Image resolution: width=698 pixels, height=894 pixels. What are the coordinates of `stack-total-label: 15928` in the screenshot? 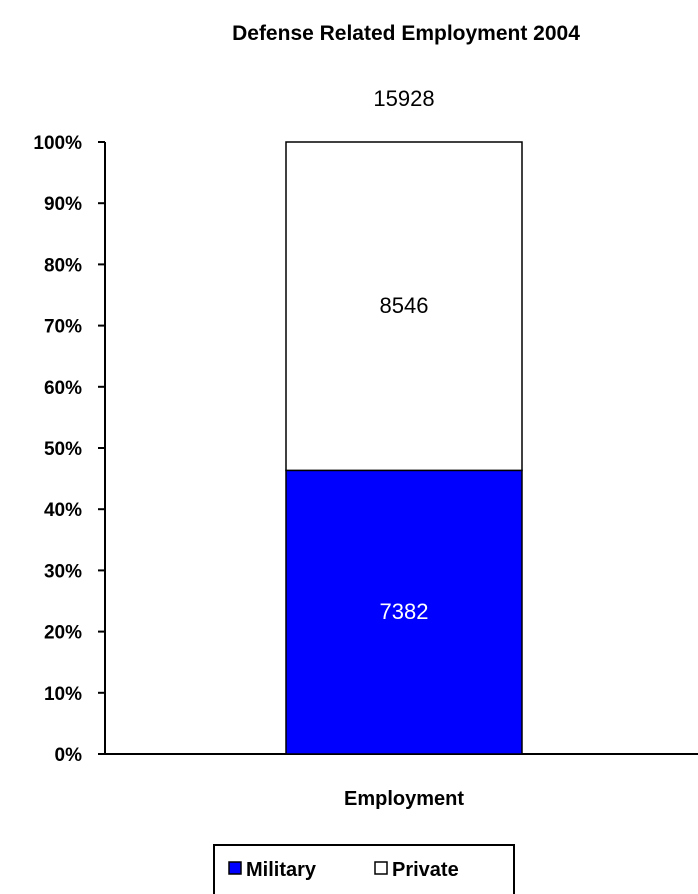 It's located at (403, 98).